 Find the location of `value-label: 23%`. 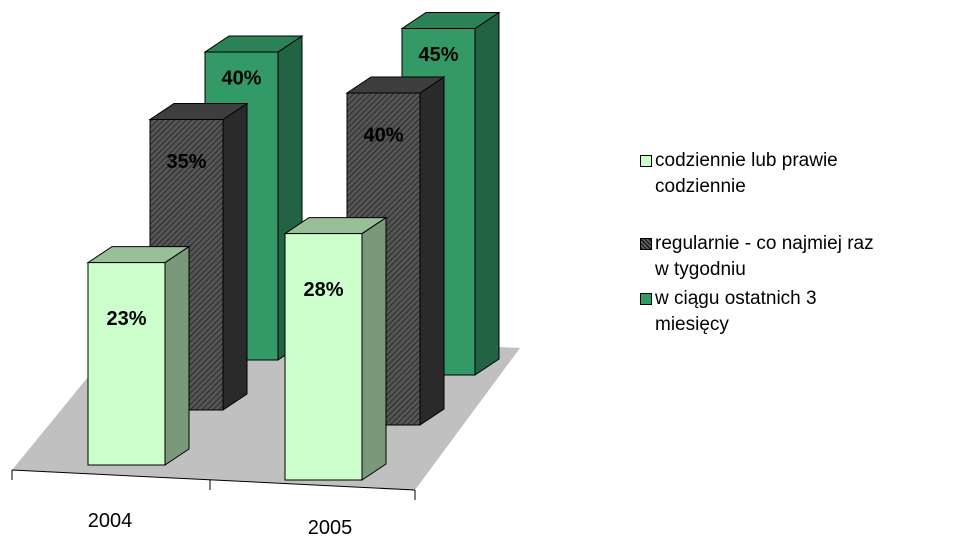

value-label: 23% is located at coordinates (126, 319).